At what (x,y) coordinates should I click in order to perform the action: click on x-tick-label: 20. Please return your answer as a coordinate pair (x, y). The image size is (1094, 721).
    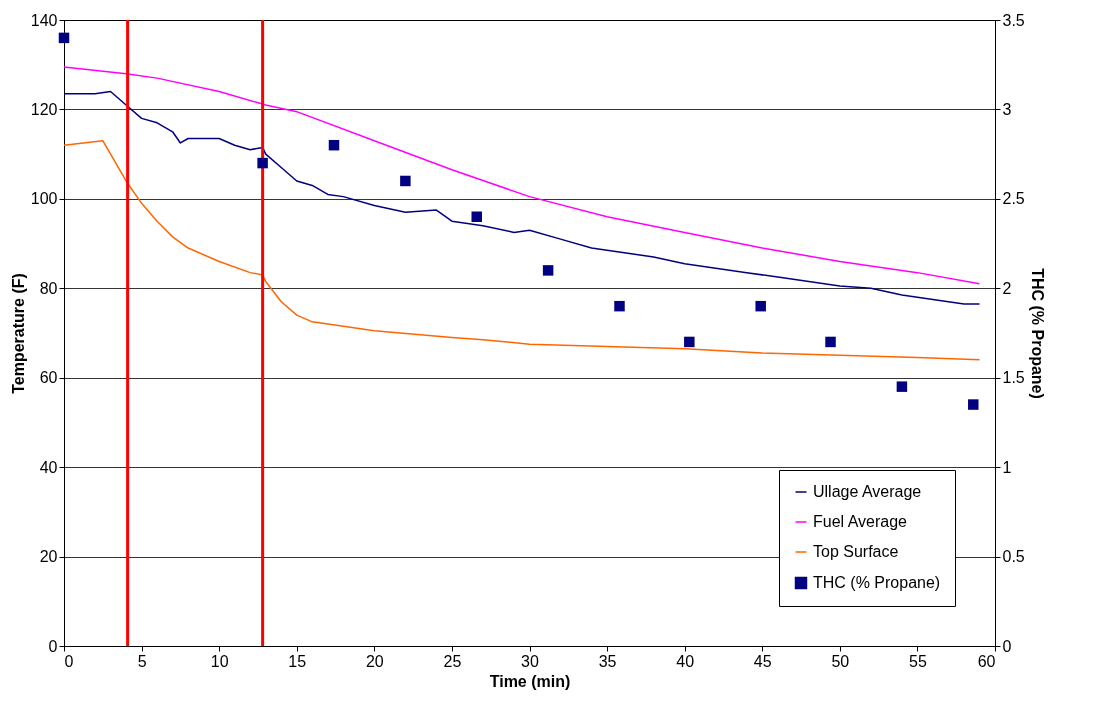
    Looking at the image, I should click on (374, 661).